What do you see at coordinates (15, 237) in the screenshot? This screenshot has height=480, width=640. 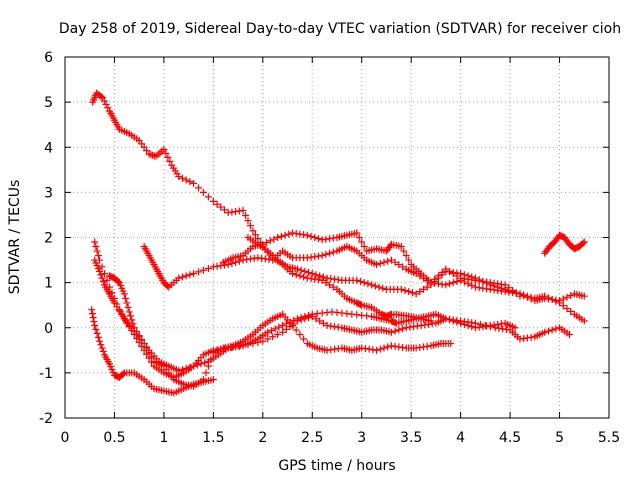 I see `y-axis-label: SDTVAR / TECUs` at bounding box center [15, 237].